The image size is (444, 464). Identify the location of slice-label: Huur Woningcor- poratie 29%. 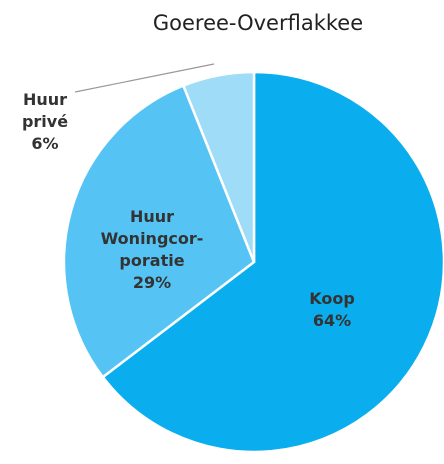
(152, 250).